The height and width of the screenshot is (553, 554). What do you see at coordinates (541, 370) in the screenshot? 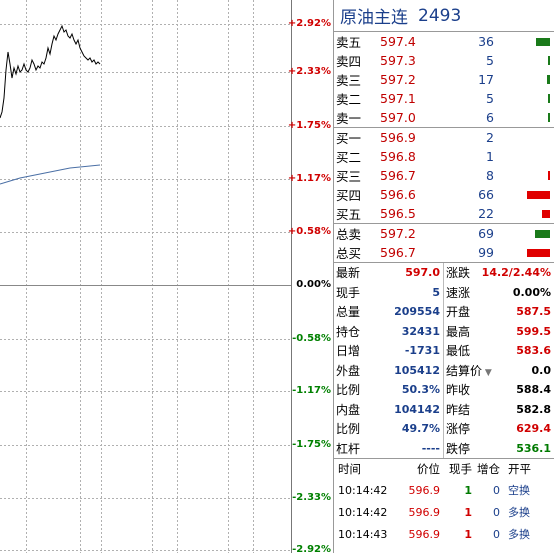
I see `stat-value: 0.0` at bounding box center [541, 370].